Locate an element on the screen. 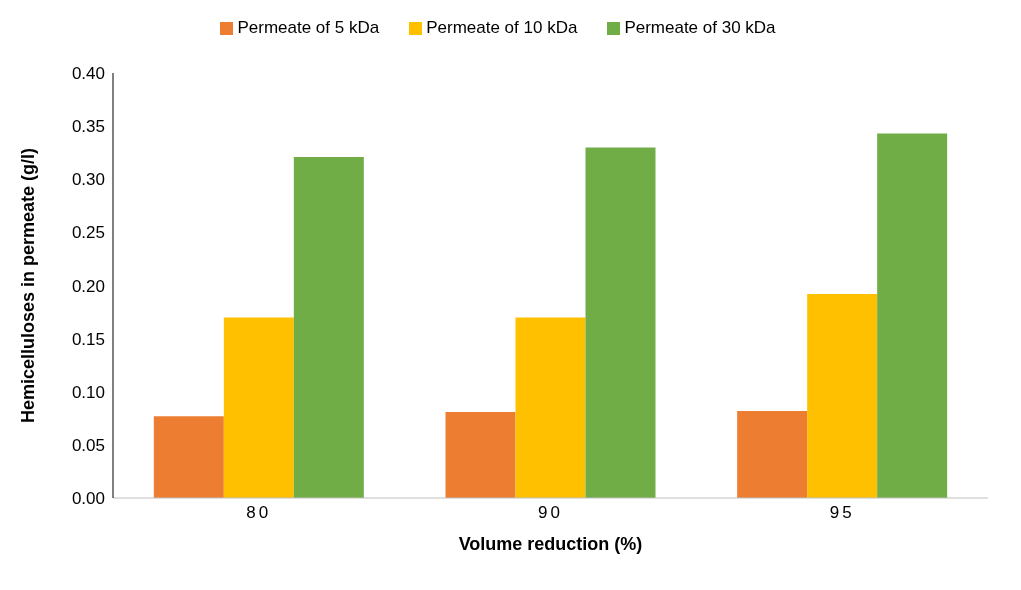  y-tick-label: 0.40 is located at coordinates (88, 74).